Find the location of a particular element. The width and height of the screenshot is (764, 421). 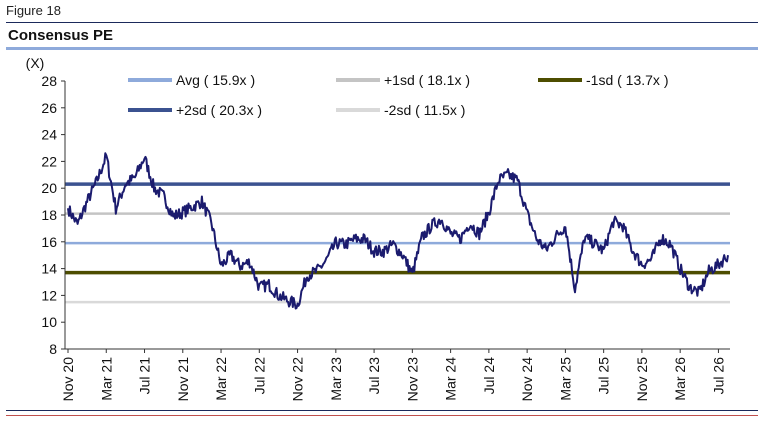

y-tick-label: 28 is located at coordinates (49, 81).